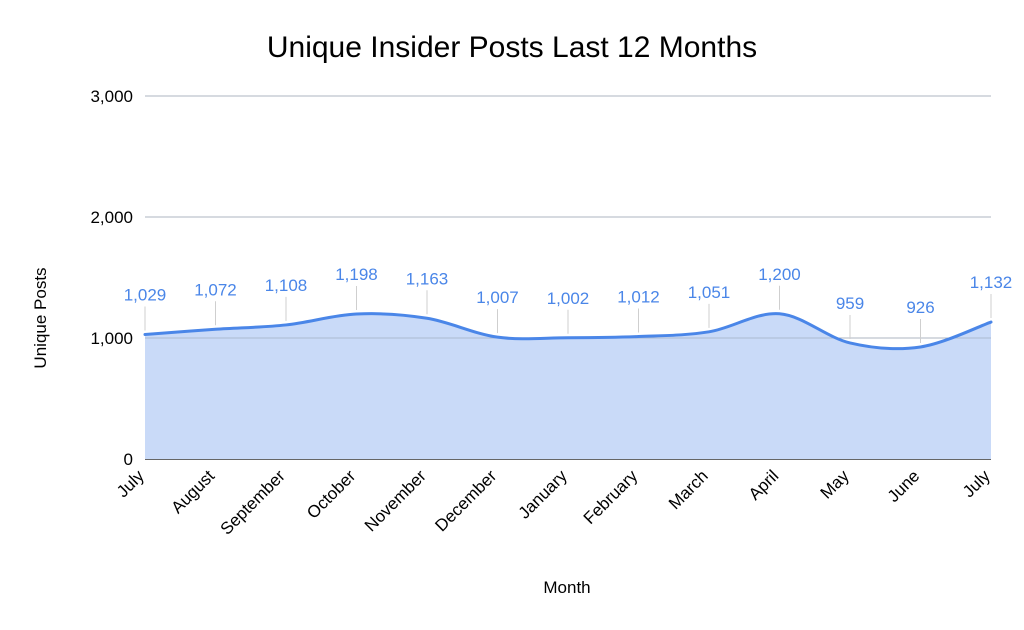 The height and width of the screenshot is (630, 1024). What do you see at coordinates (566, 587) in the screenshot?
I see `x-axis-title: Month` at bounding box center [566, 587].